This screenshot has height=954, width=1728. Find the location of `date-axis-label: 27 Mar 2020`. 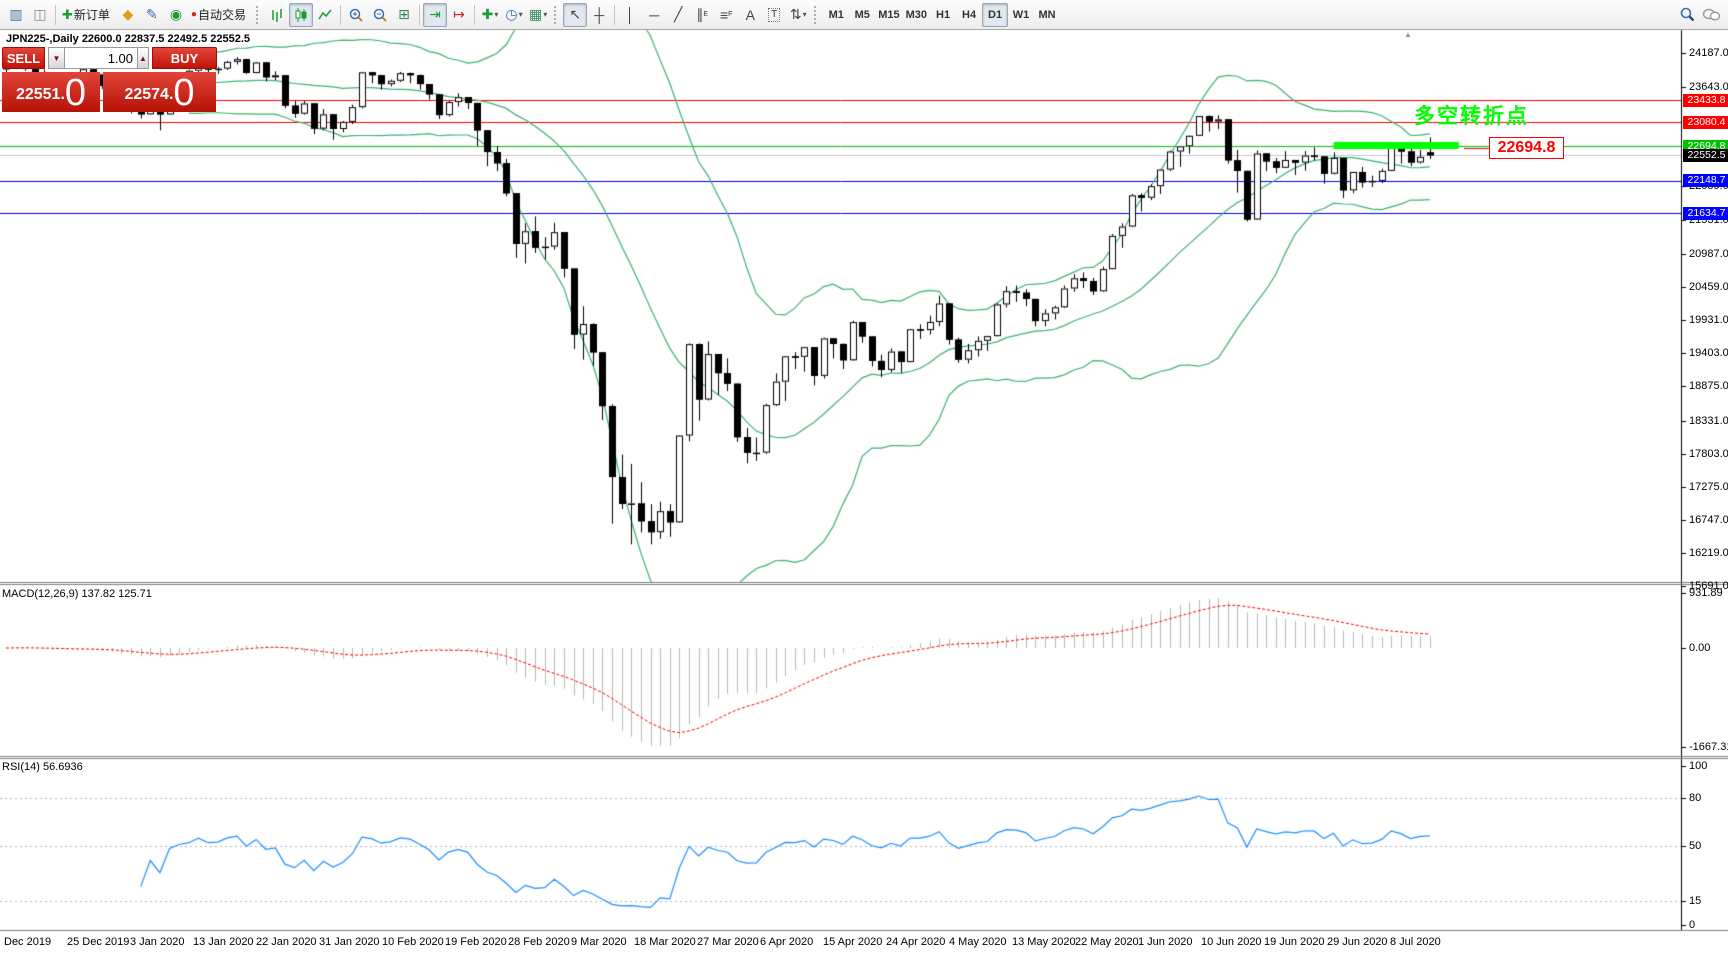

date-axis-label: 27 Mar 2020 is located at coordinates (728, 942).